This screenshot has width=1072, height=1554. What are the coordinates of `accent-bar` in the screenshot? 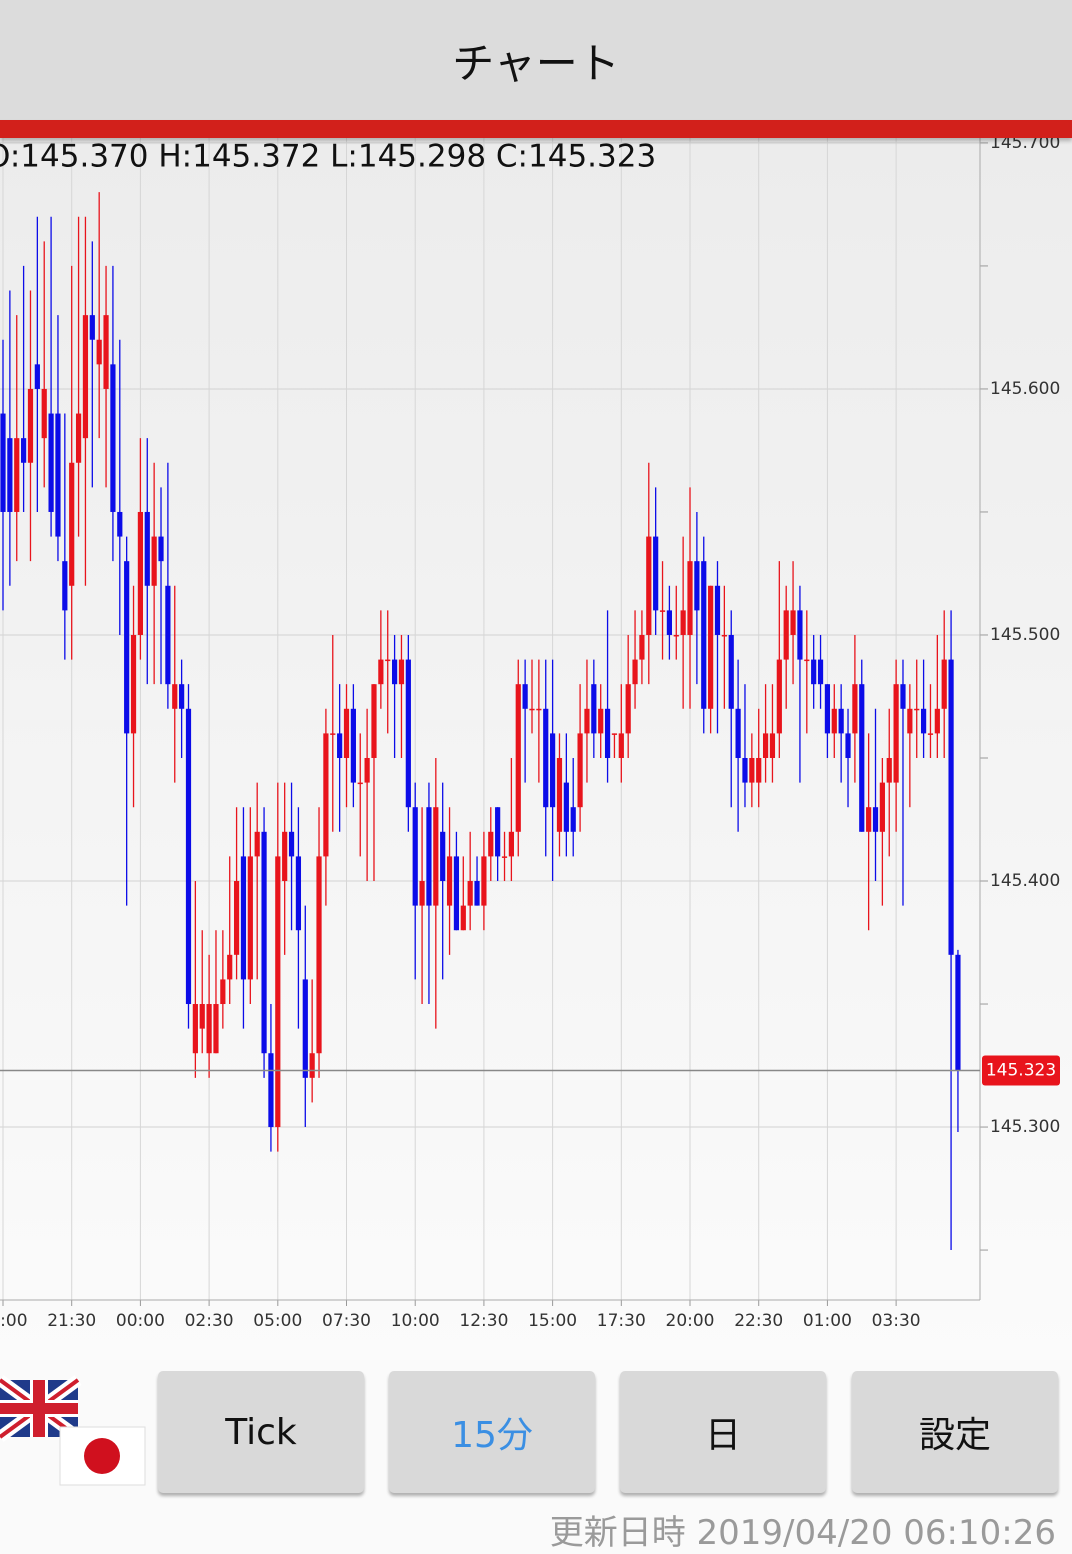 It's located at (536, 129).